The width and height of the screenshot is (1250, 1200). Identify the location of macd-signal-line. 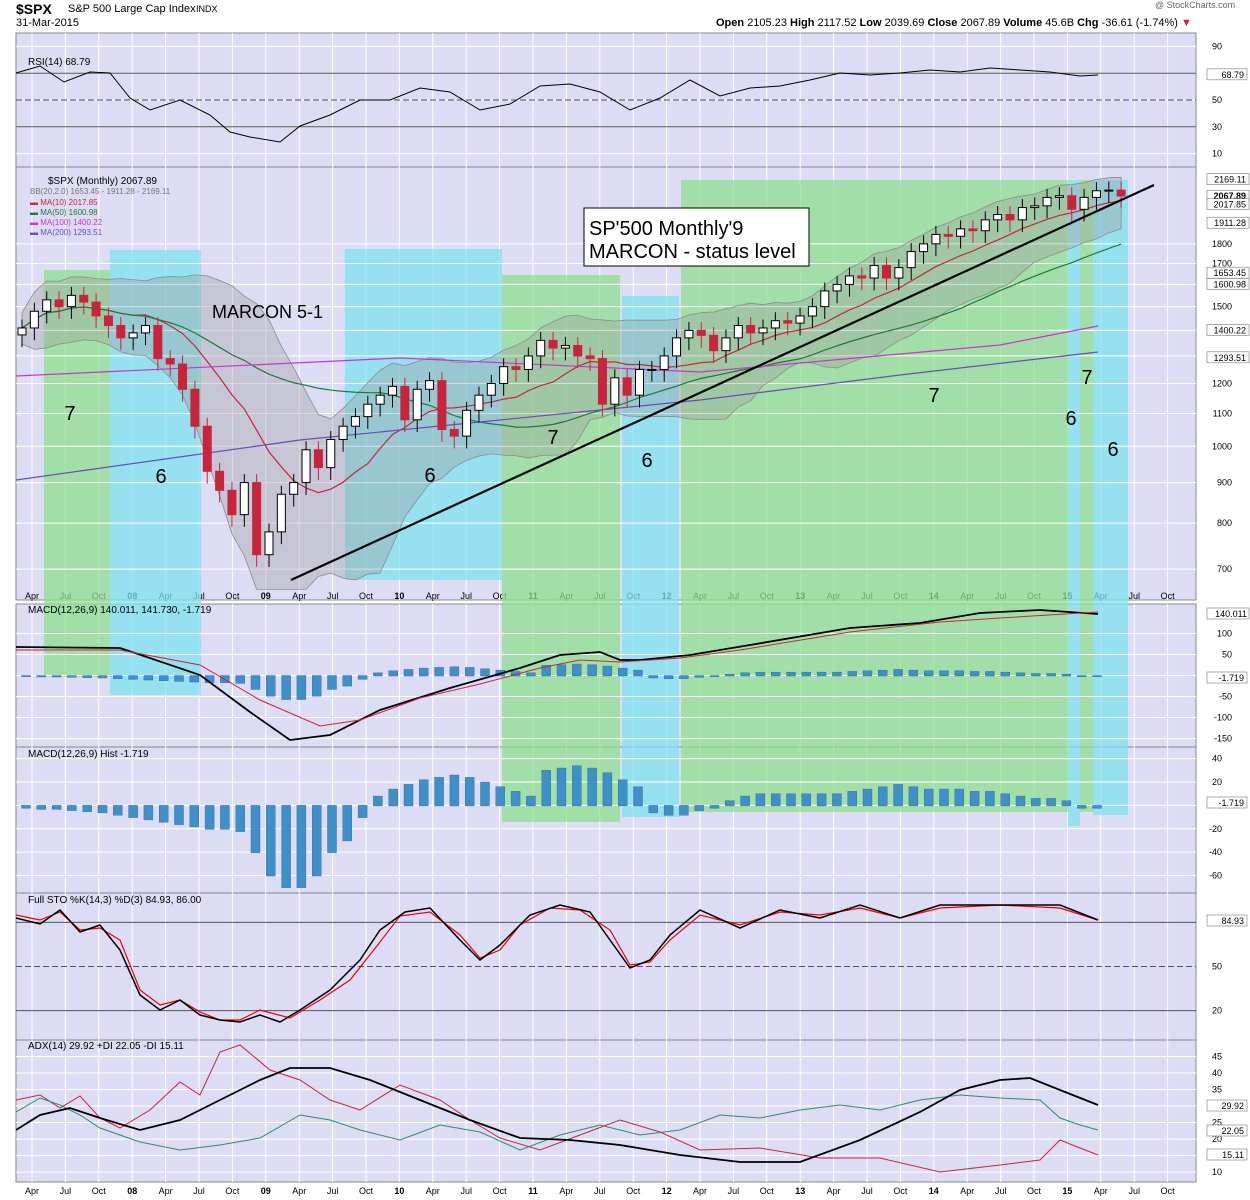
(557, 669).